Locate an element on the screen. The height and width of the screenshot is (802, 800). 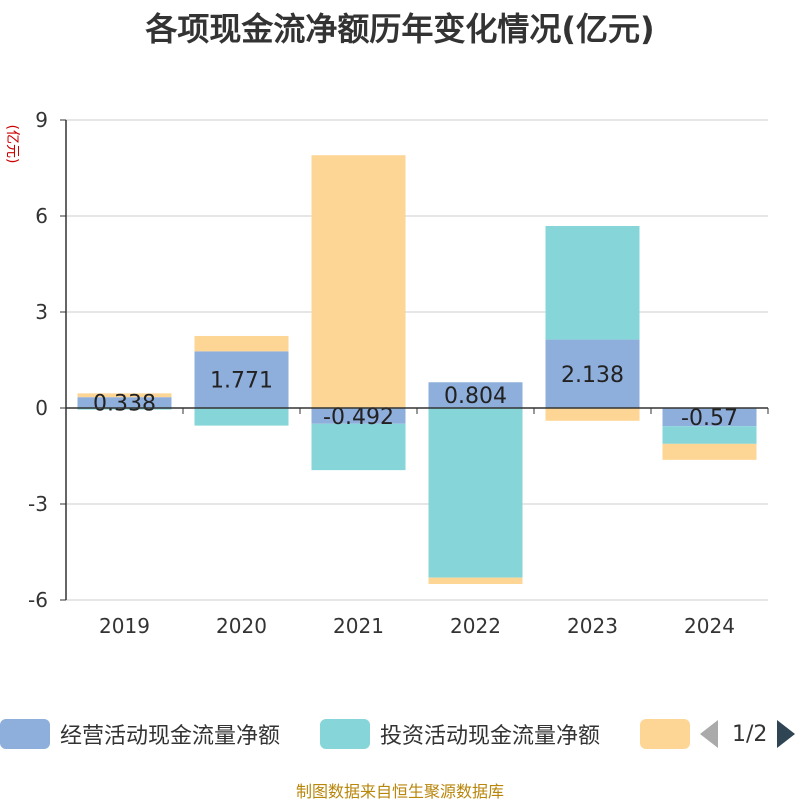
legend-page-indicator: 1/2 is located at coordinates (750, 734).